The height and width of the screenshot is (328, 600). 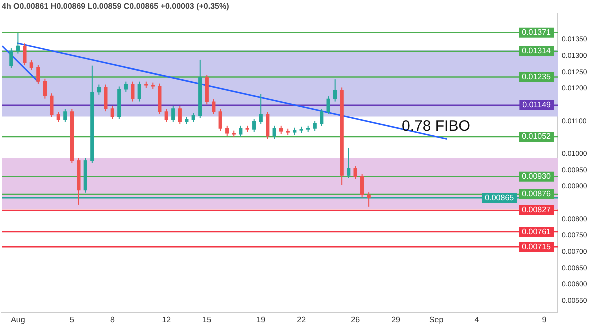 I want to click on annotation: 0.78 FIBO, so click(x=436, y=126).